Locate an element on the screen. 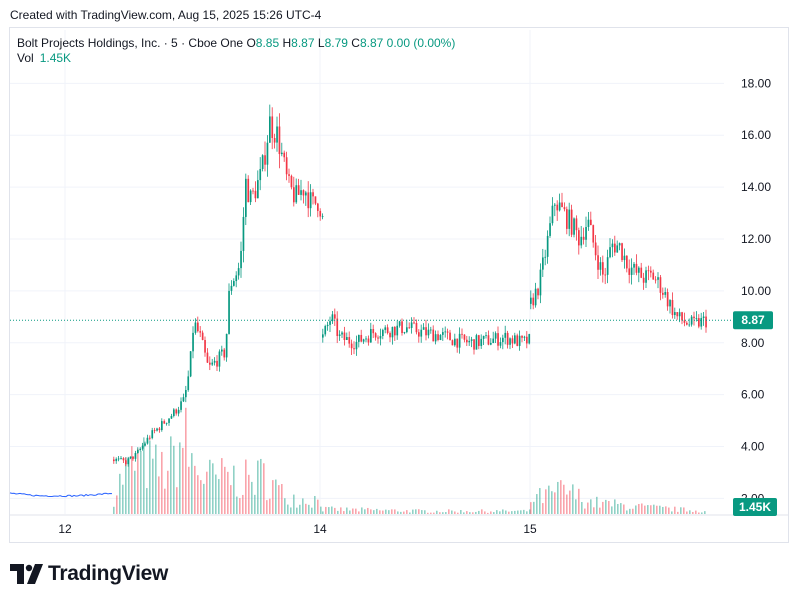 The width and height of the screenshot is (798, 603). legend-change: 0.00 (0.00%) is located at coordinates (421, 43).